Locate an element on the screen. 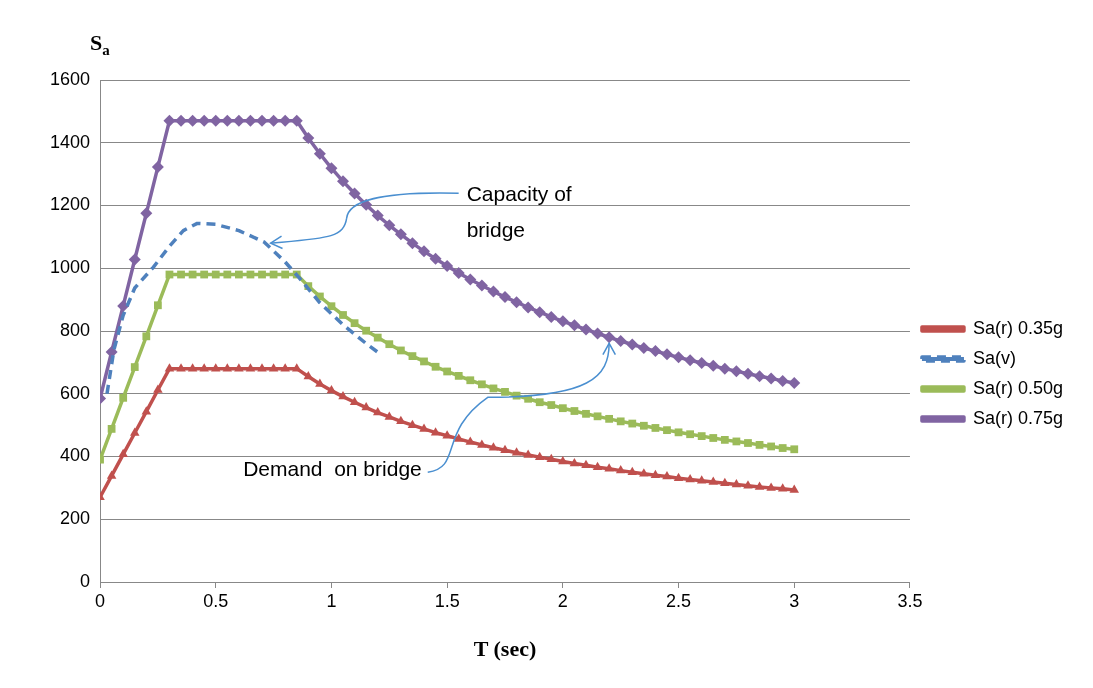  x-tick-label: 3.5 is located at coordinates (910, 600).